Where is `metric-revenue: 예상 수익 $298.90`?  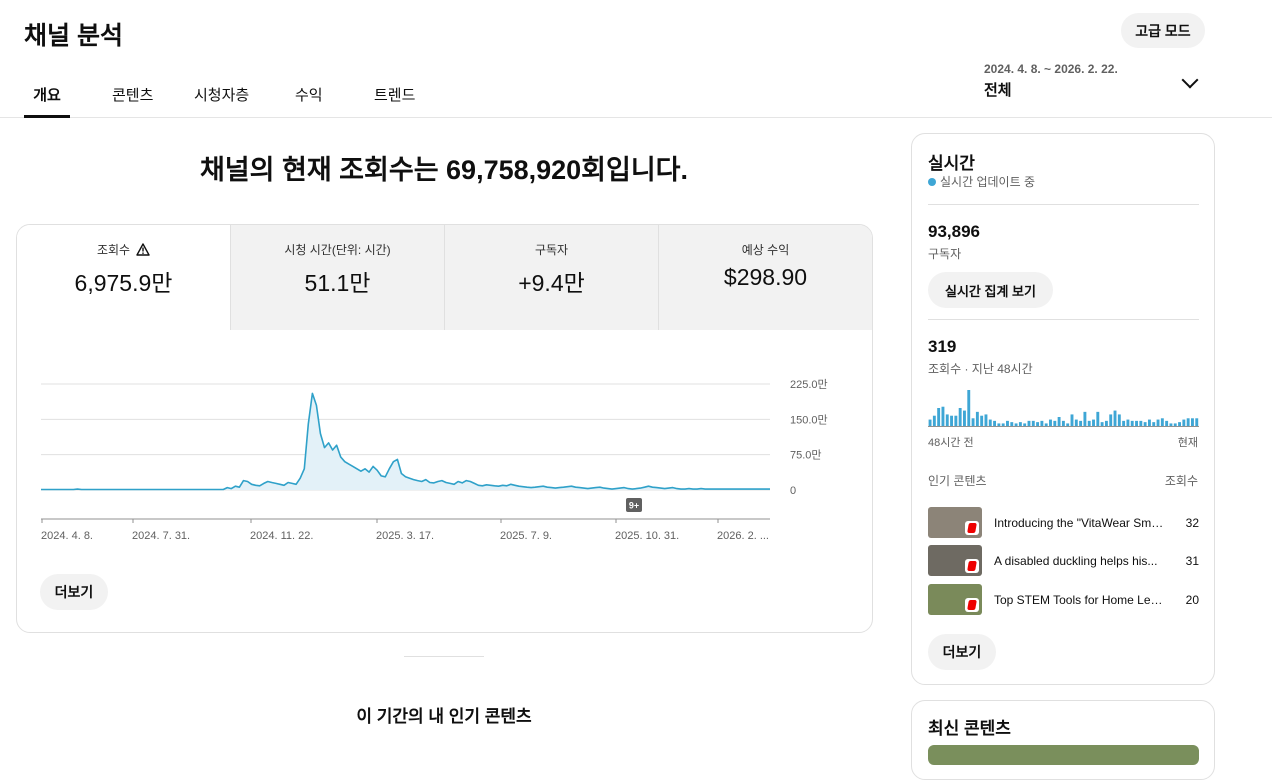
metric-revenue: 예상 수익 $298.90 is located at coordinates (765, 277).